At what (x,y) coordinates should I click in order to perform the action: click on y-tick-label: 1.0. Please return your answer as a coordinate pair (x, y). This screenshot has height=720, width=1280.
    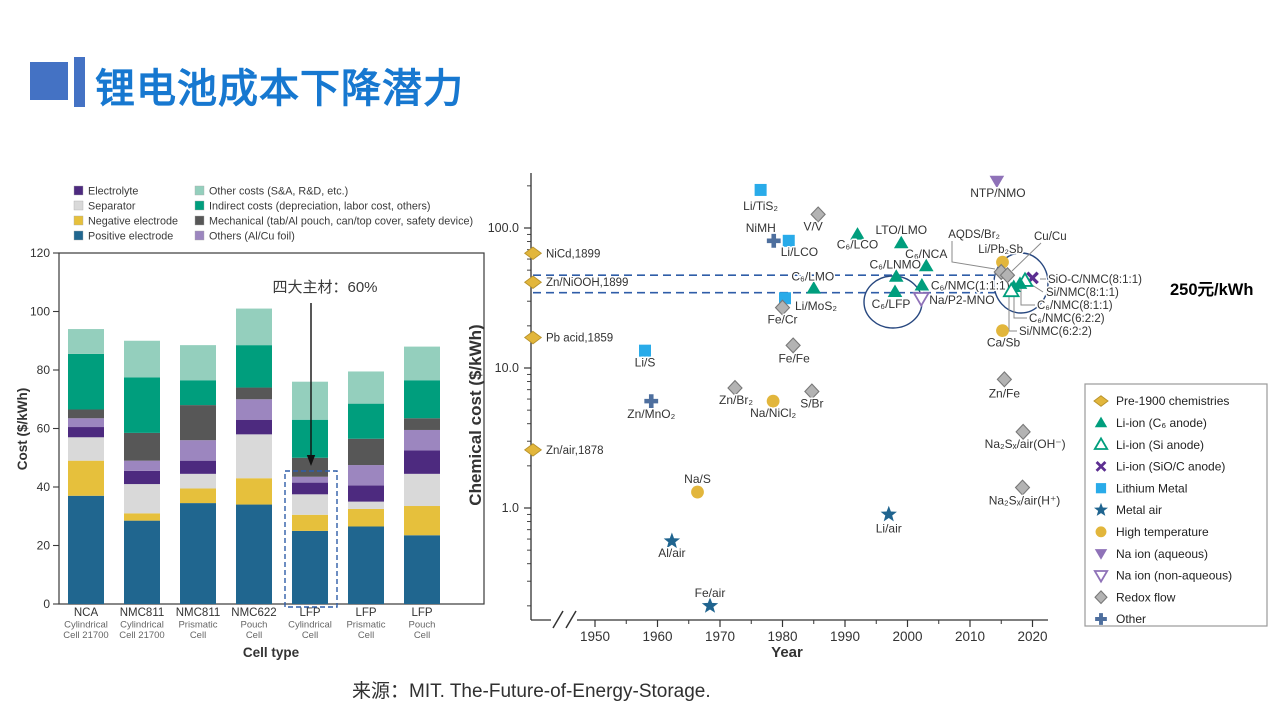
    Looking at the image, I should click on (510, 508).